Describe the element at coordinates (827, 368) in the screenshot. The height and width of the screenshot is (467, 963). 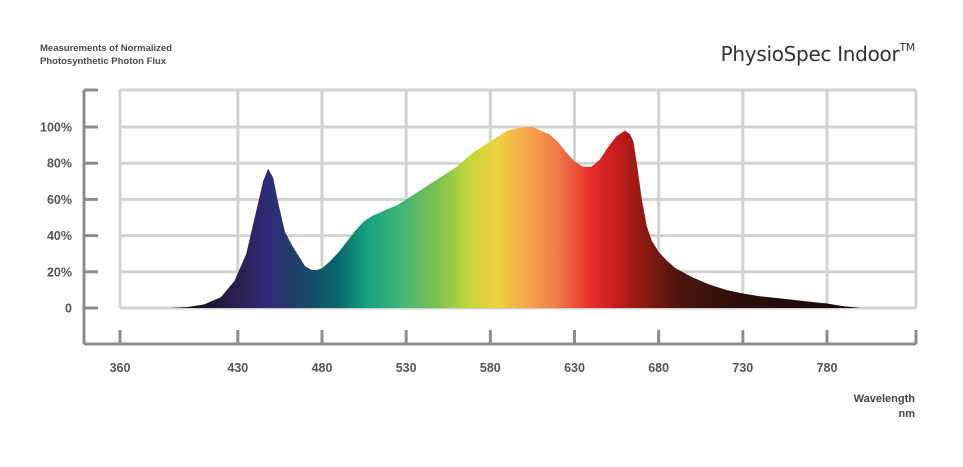
I see `x-tick-label-780: 780` at that location.